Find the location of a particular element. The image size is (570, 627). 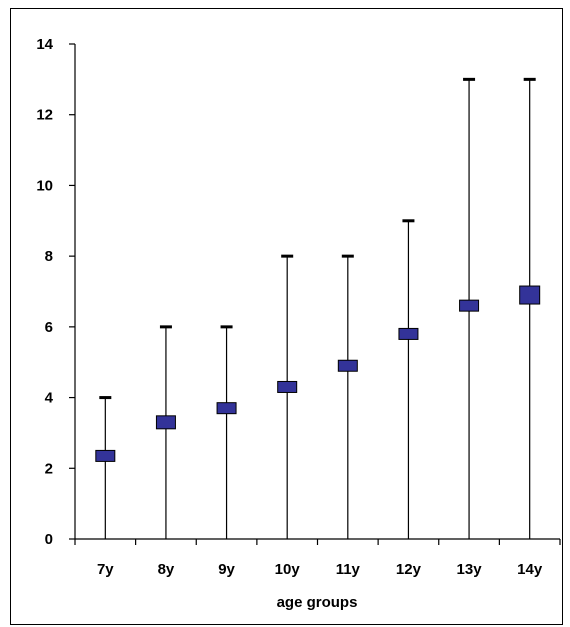

y-tick-label: 0 is located at coordinates (49, 539).